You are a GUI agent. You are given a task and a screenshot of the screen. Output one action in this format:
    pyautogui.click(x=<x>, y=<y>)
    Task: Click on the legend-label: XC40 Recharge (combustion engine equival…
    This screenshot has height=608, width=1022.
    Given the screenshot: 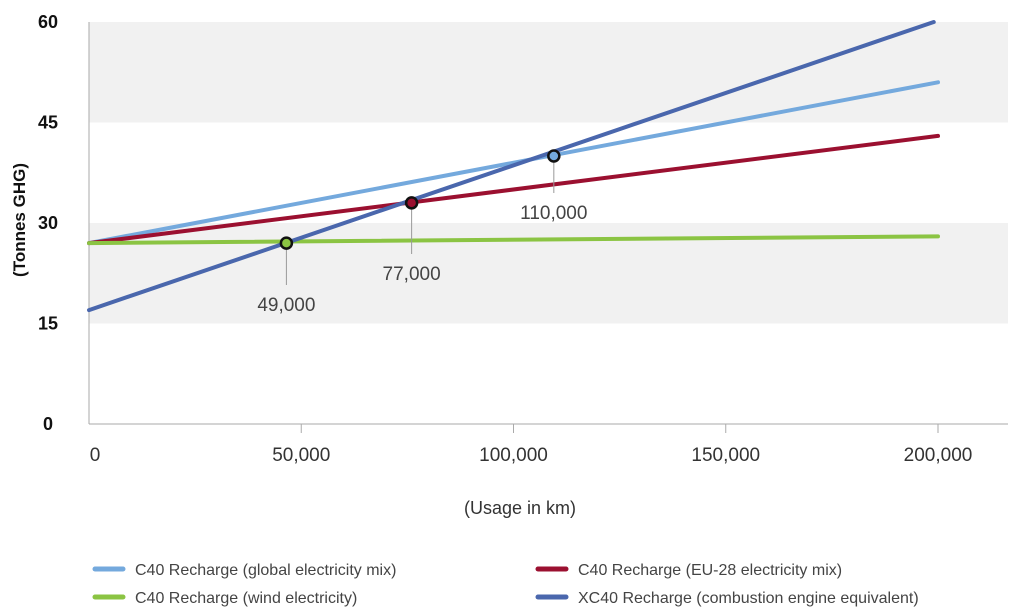 What is the action you would take?
    pyautogui.click(x=748, y=598)
    